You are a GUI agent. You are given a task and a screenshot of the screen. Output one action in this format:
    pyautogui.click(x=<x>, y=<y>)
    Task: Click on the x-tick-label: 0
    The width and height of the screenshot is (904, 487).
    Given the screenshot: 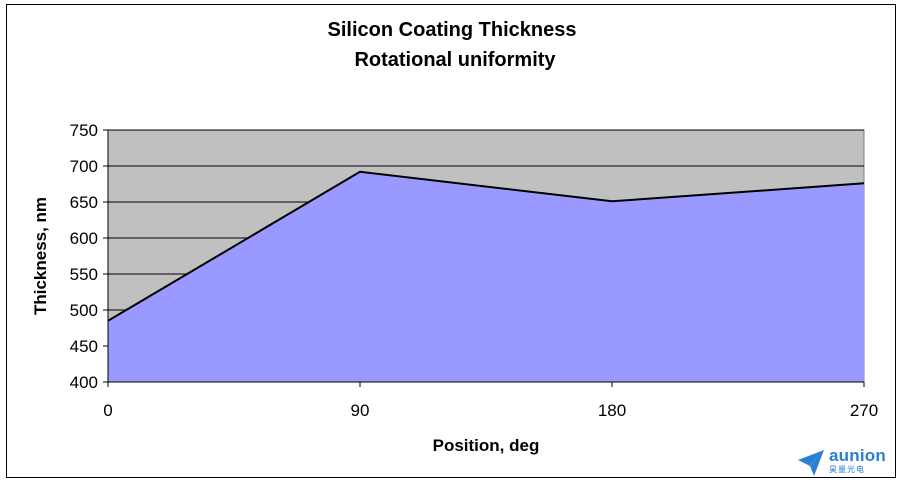 What is the action you would take?
    pyautogui.click(x=107, y=410)
    